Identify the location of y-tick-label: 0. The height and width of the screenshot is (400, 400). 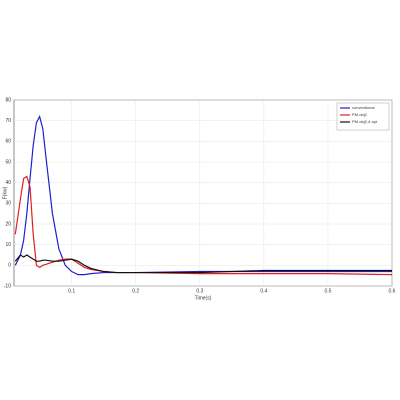
(9, 266).